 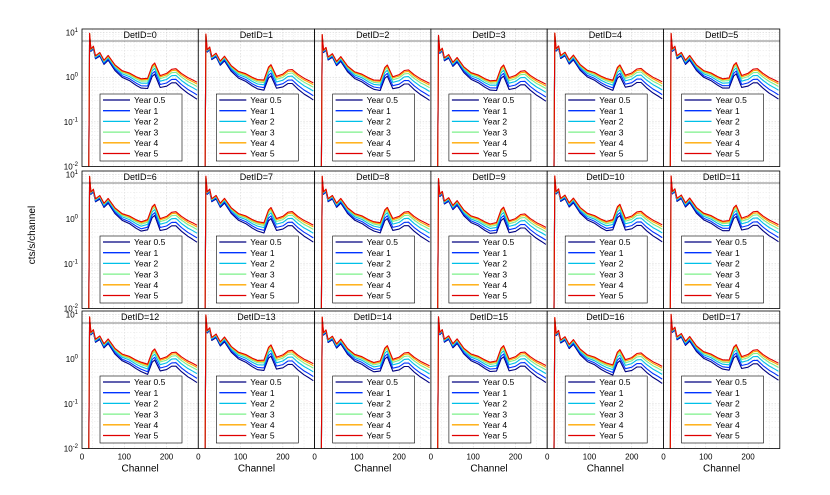 What do you see at coordinates (632, 457) in the screenshot?
I see `x-tick-label: 200` at bounding box center [632, 457].